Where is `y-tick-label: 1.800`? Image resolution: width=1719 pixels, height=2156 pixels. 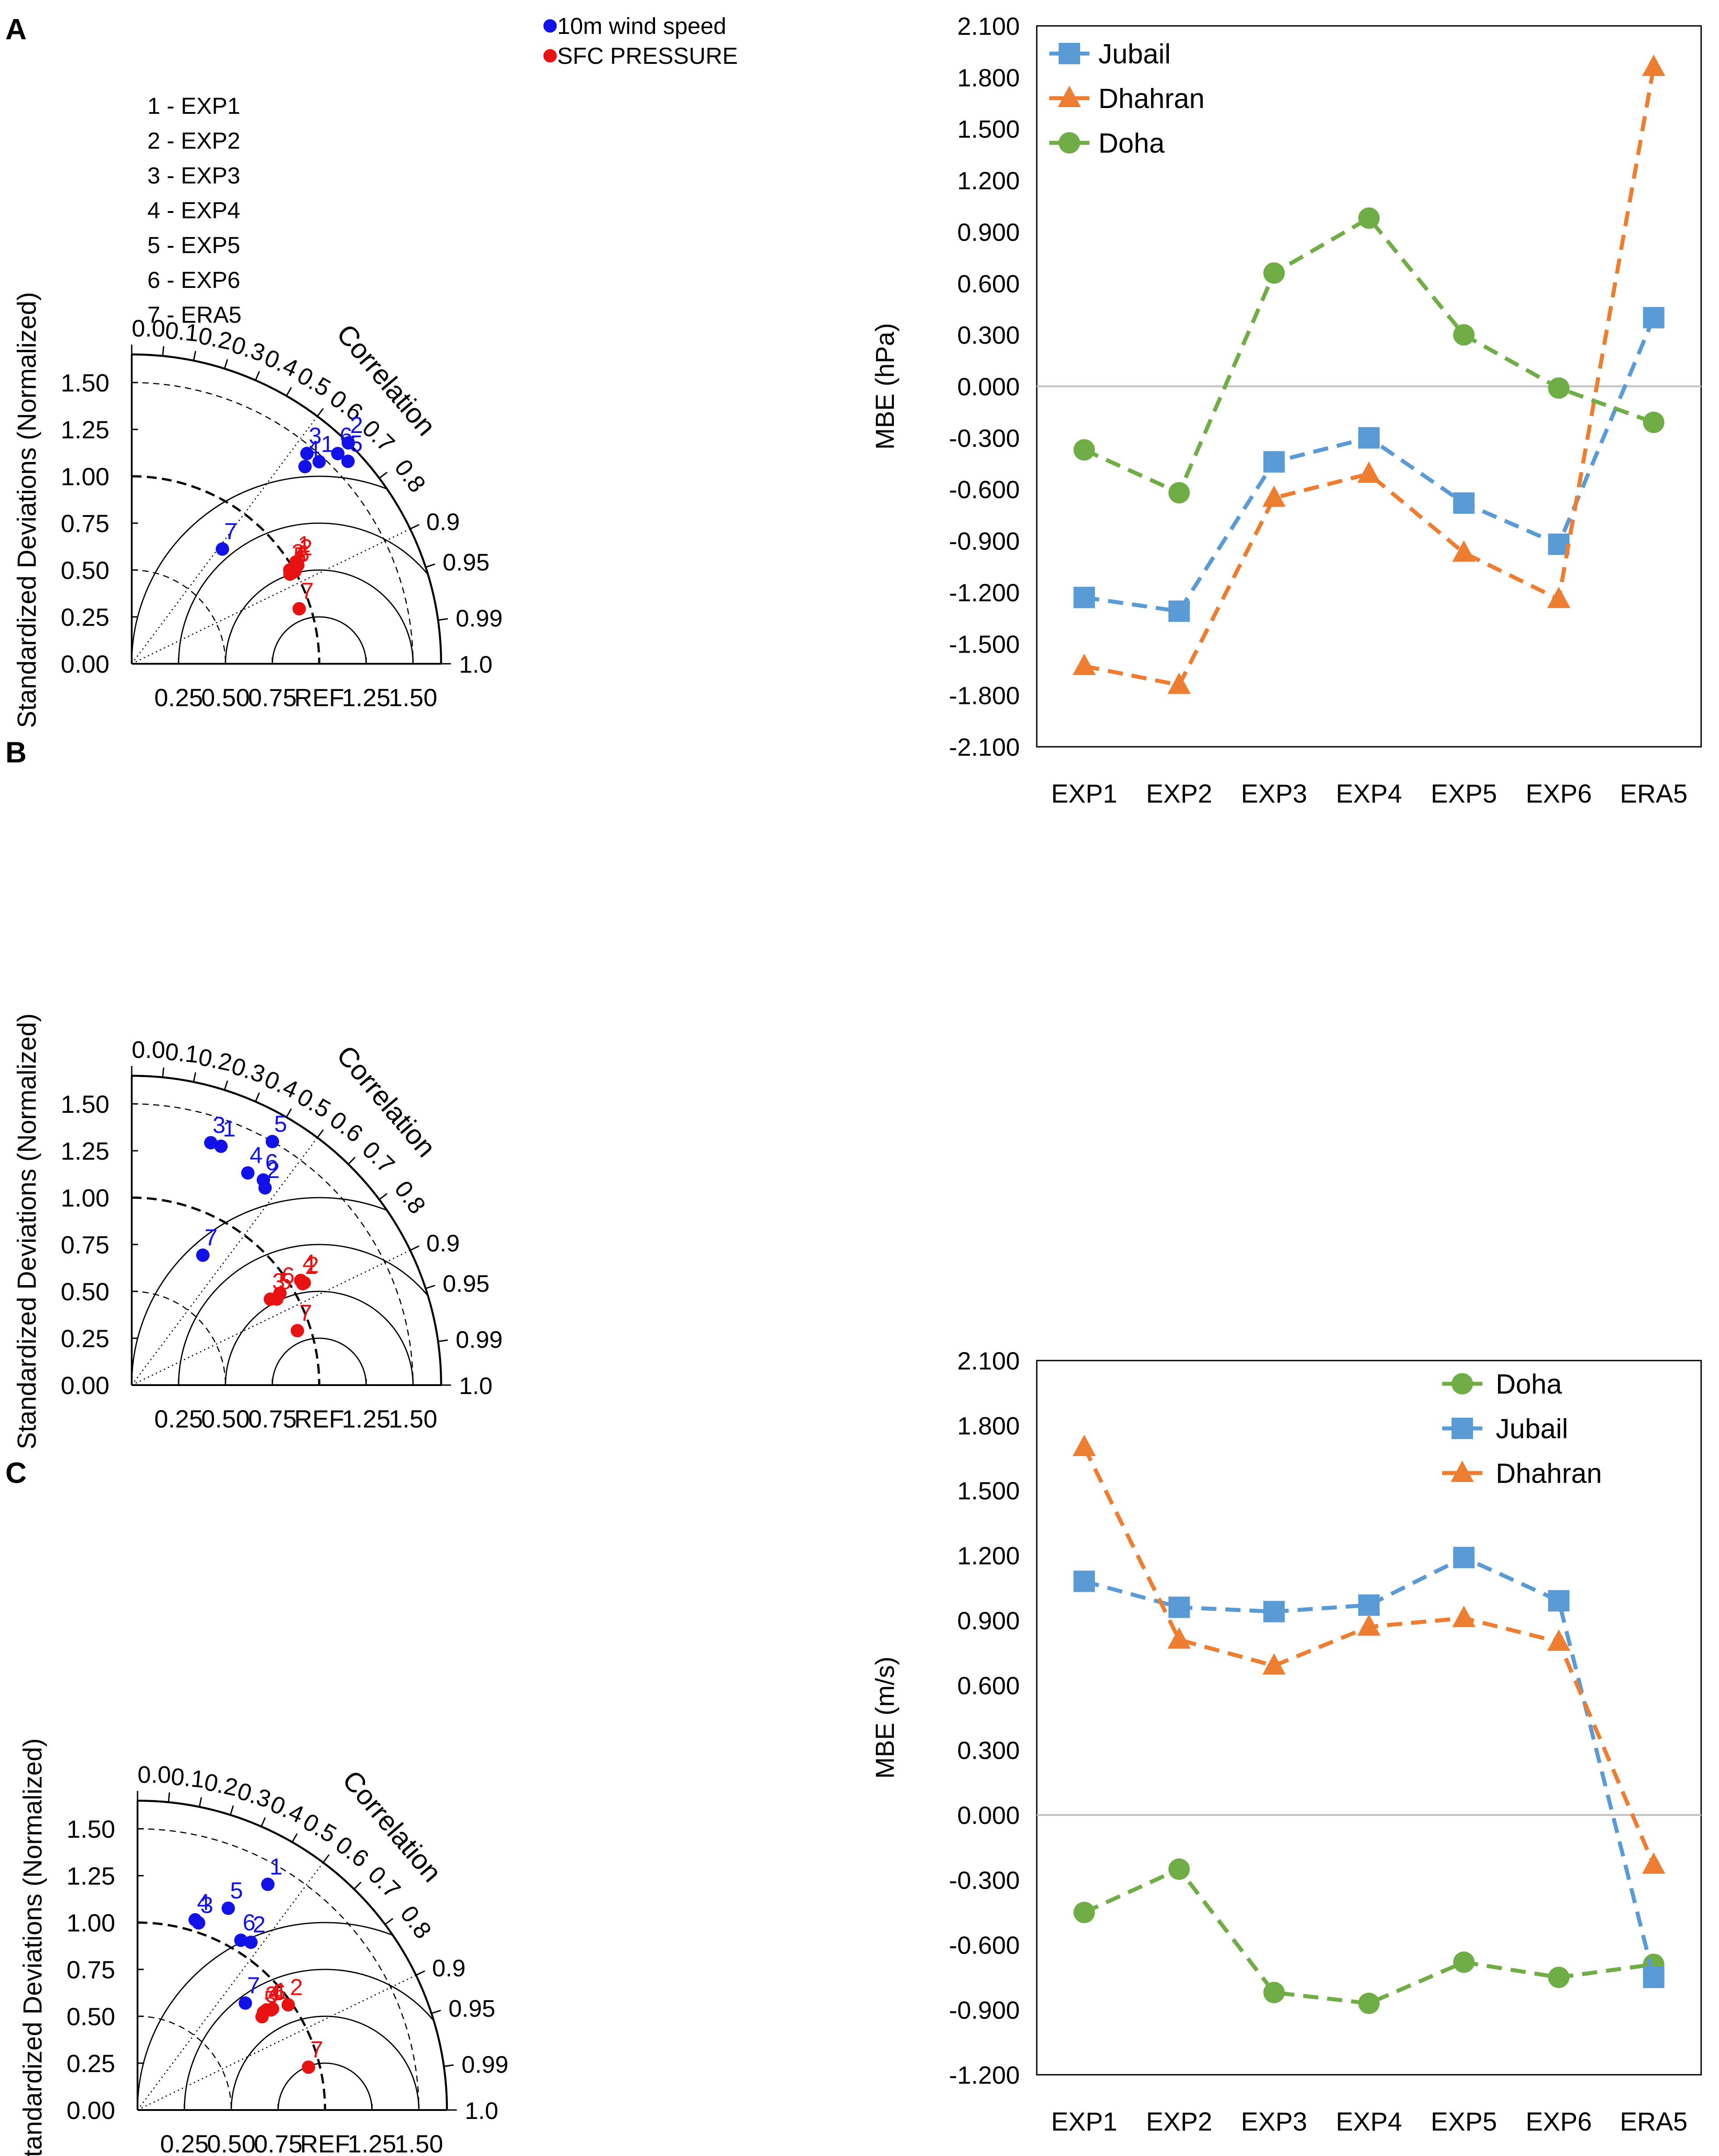
y-tick-label: 1.800 is located at coordinates (988, 1425).